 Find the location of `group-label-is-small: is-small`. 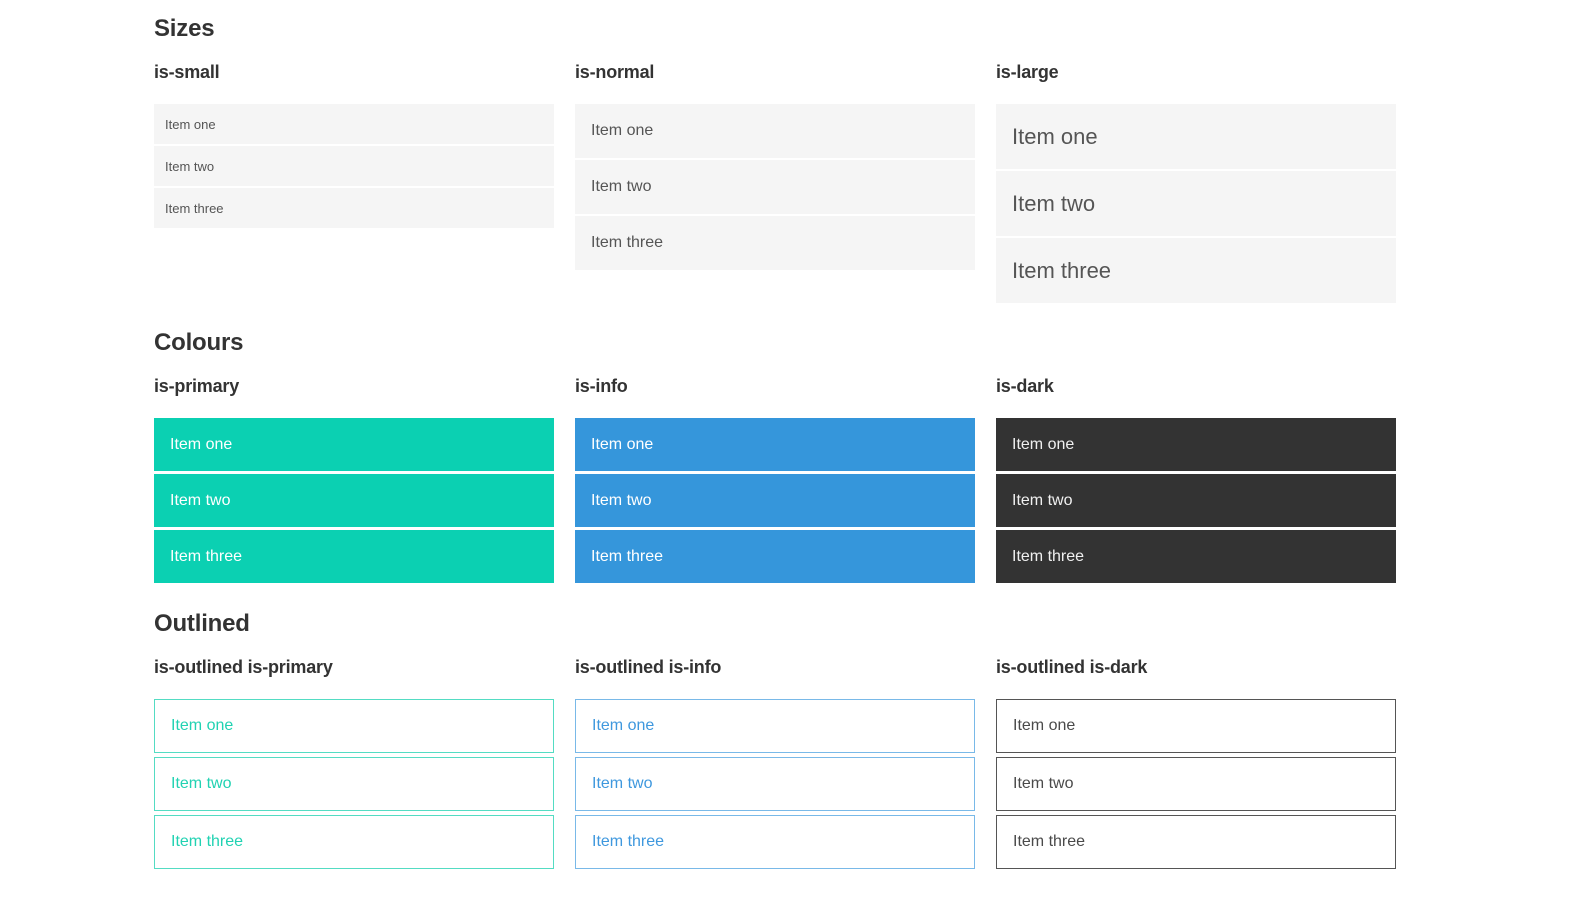

group-label-is-small: is-small is located at coordinates (187, 72).